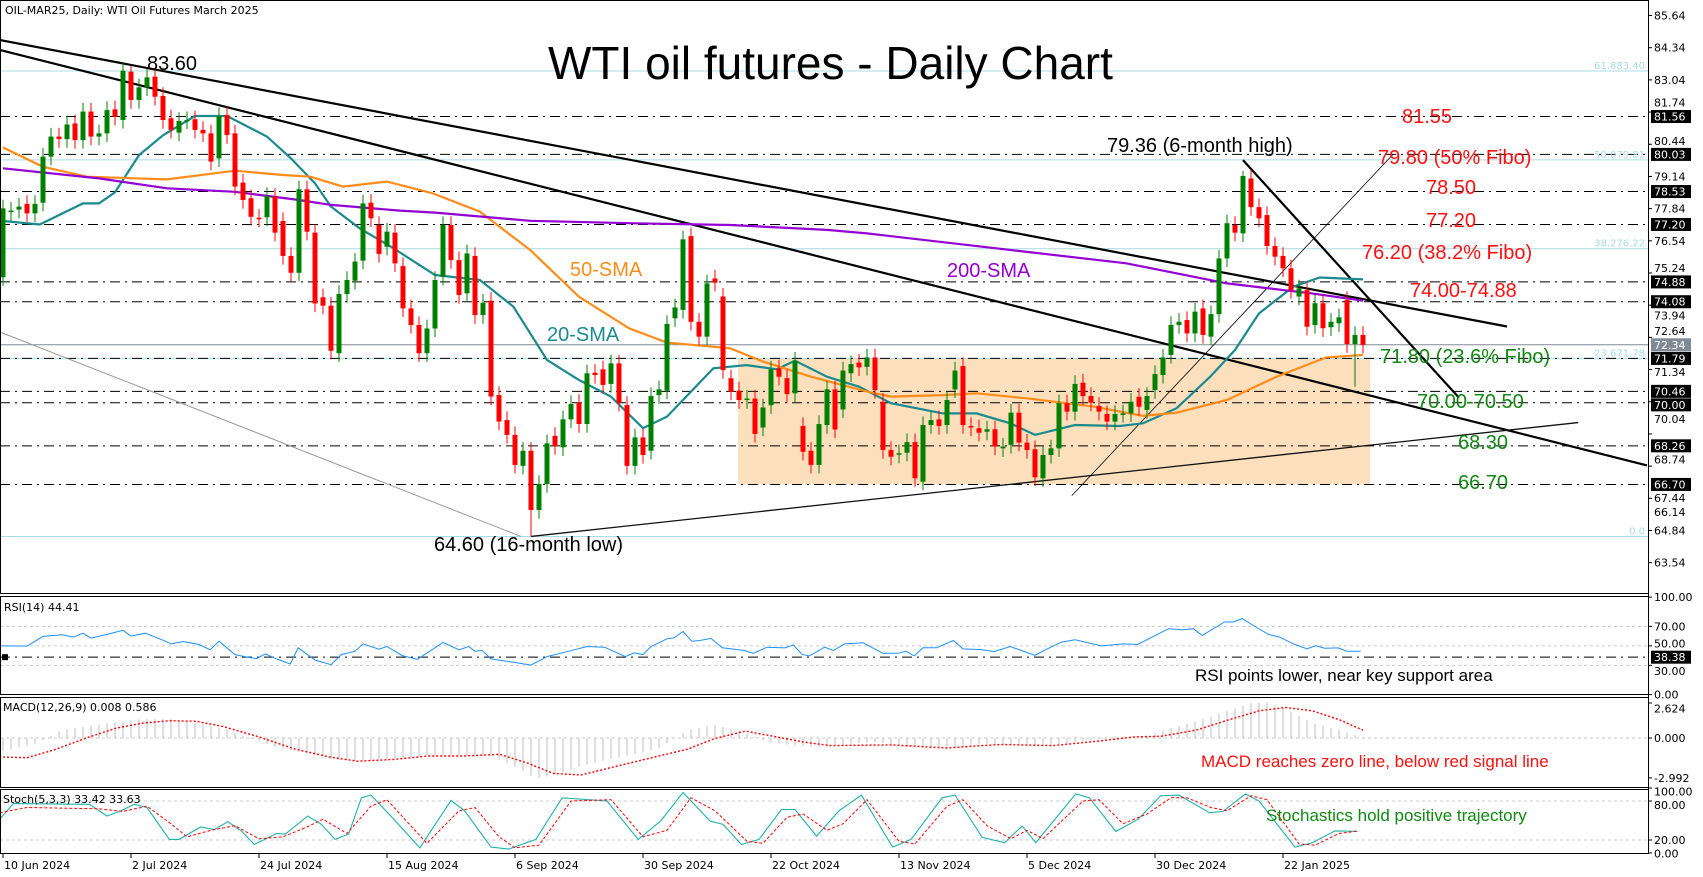 This screenshot has height=877, width=1703. Describe the element at coordinates (1670, 657) in the screenshot. I see `rsi-level-tag-label: 38.38` at that location.